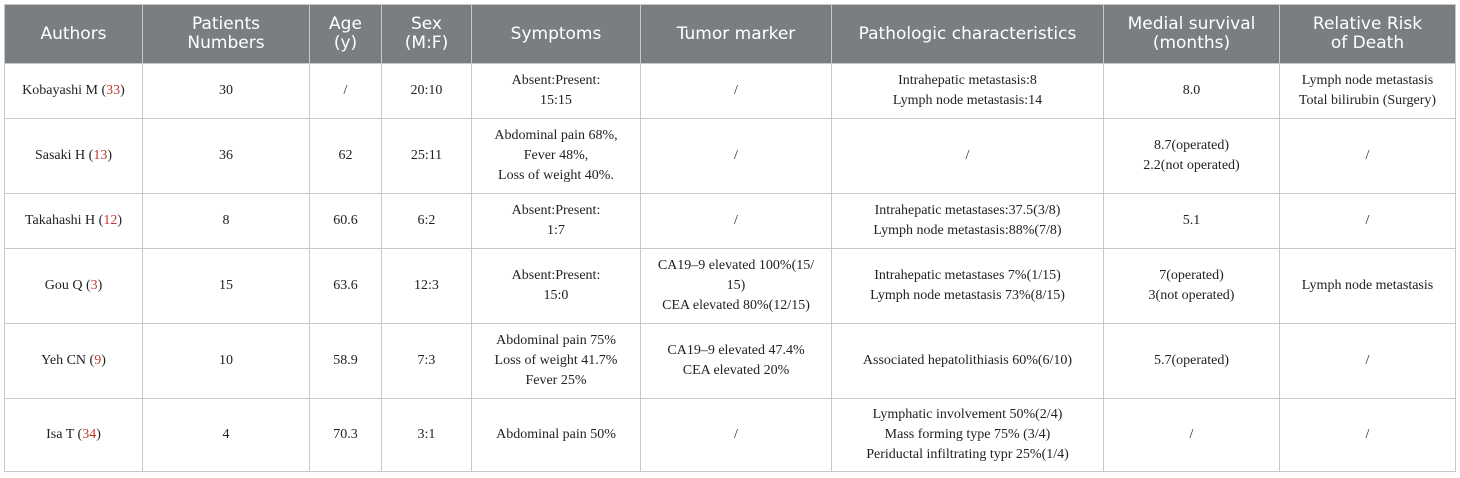  I want to click on reference-link: 3, so click(94, 285).